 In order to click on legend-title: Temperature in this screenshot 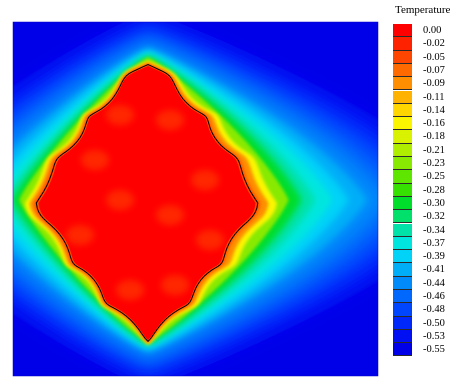, I will do `click(423, 10)`.